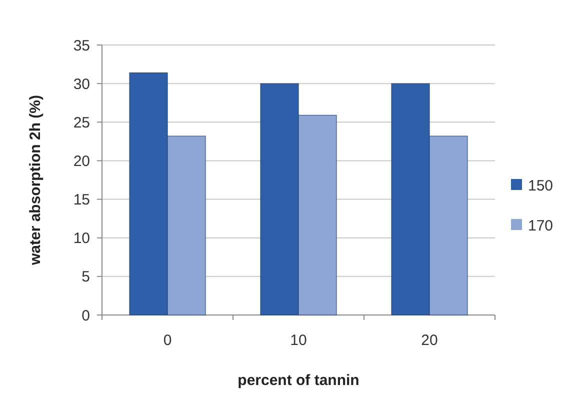 The image size is (583, 403). What do you see at coordinates (81, 239) in the screenshot?
I see `y-tick-label: 10` at bounding box center [81, 239].